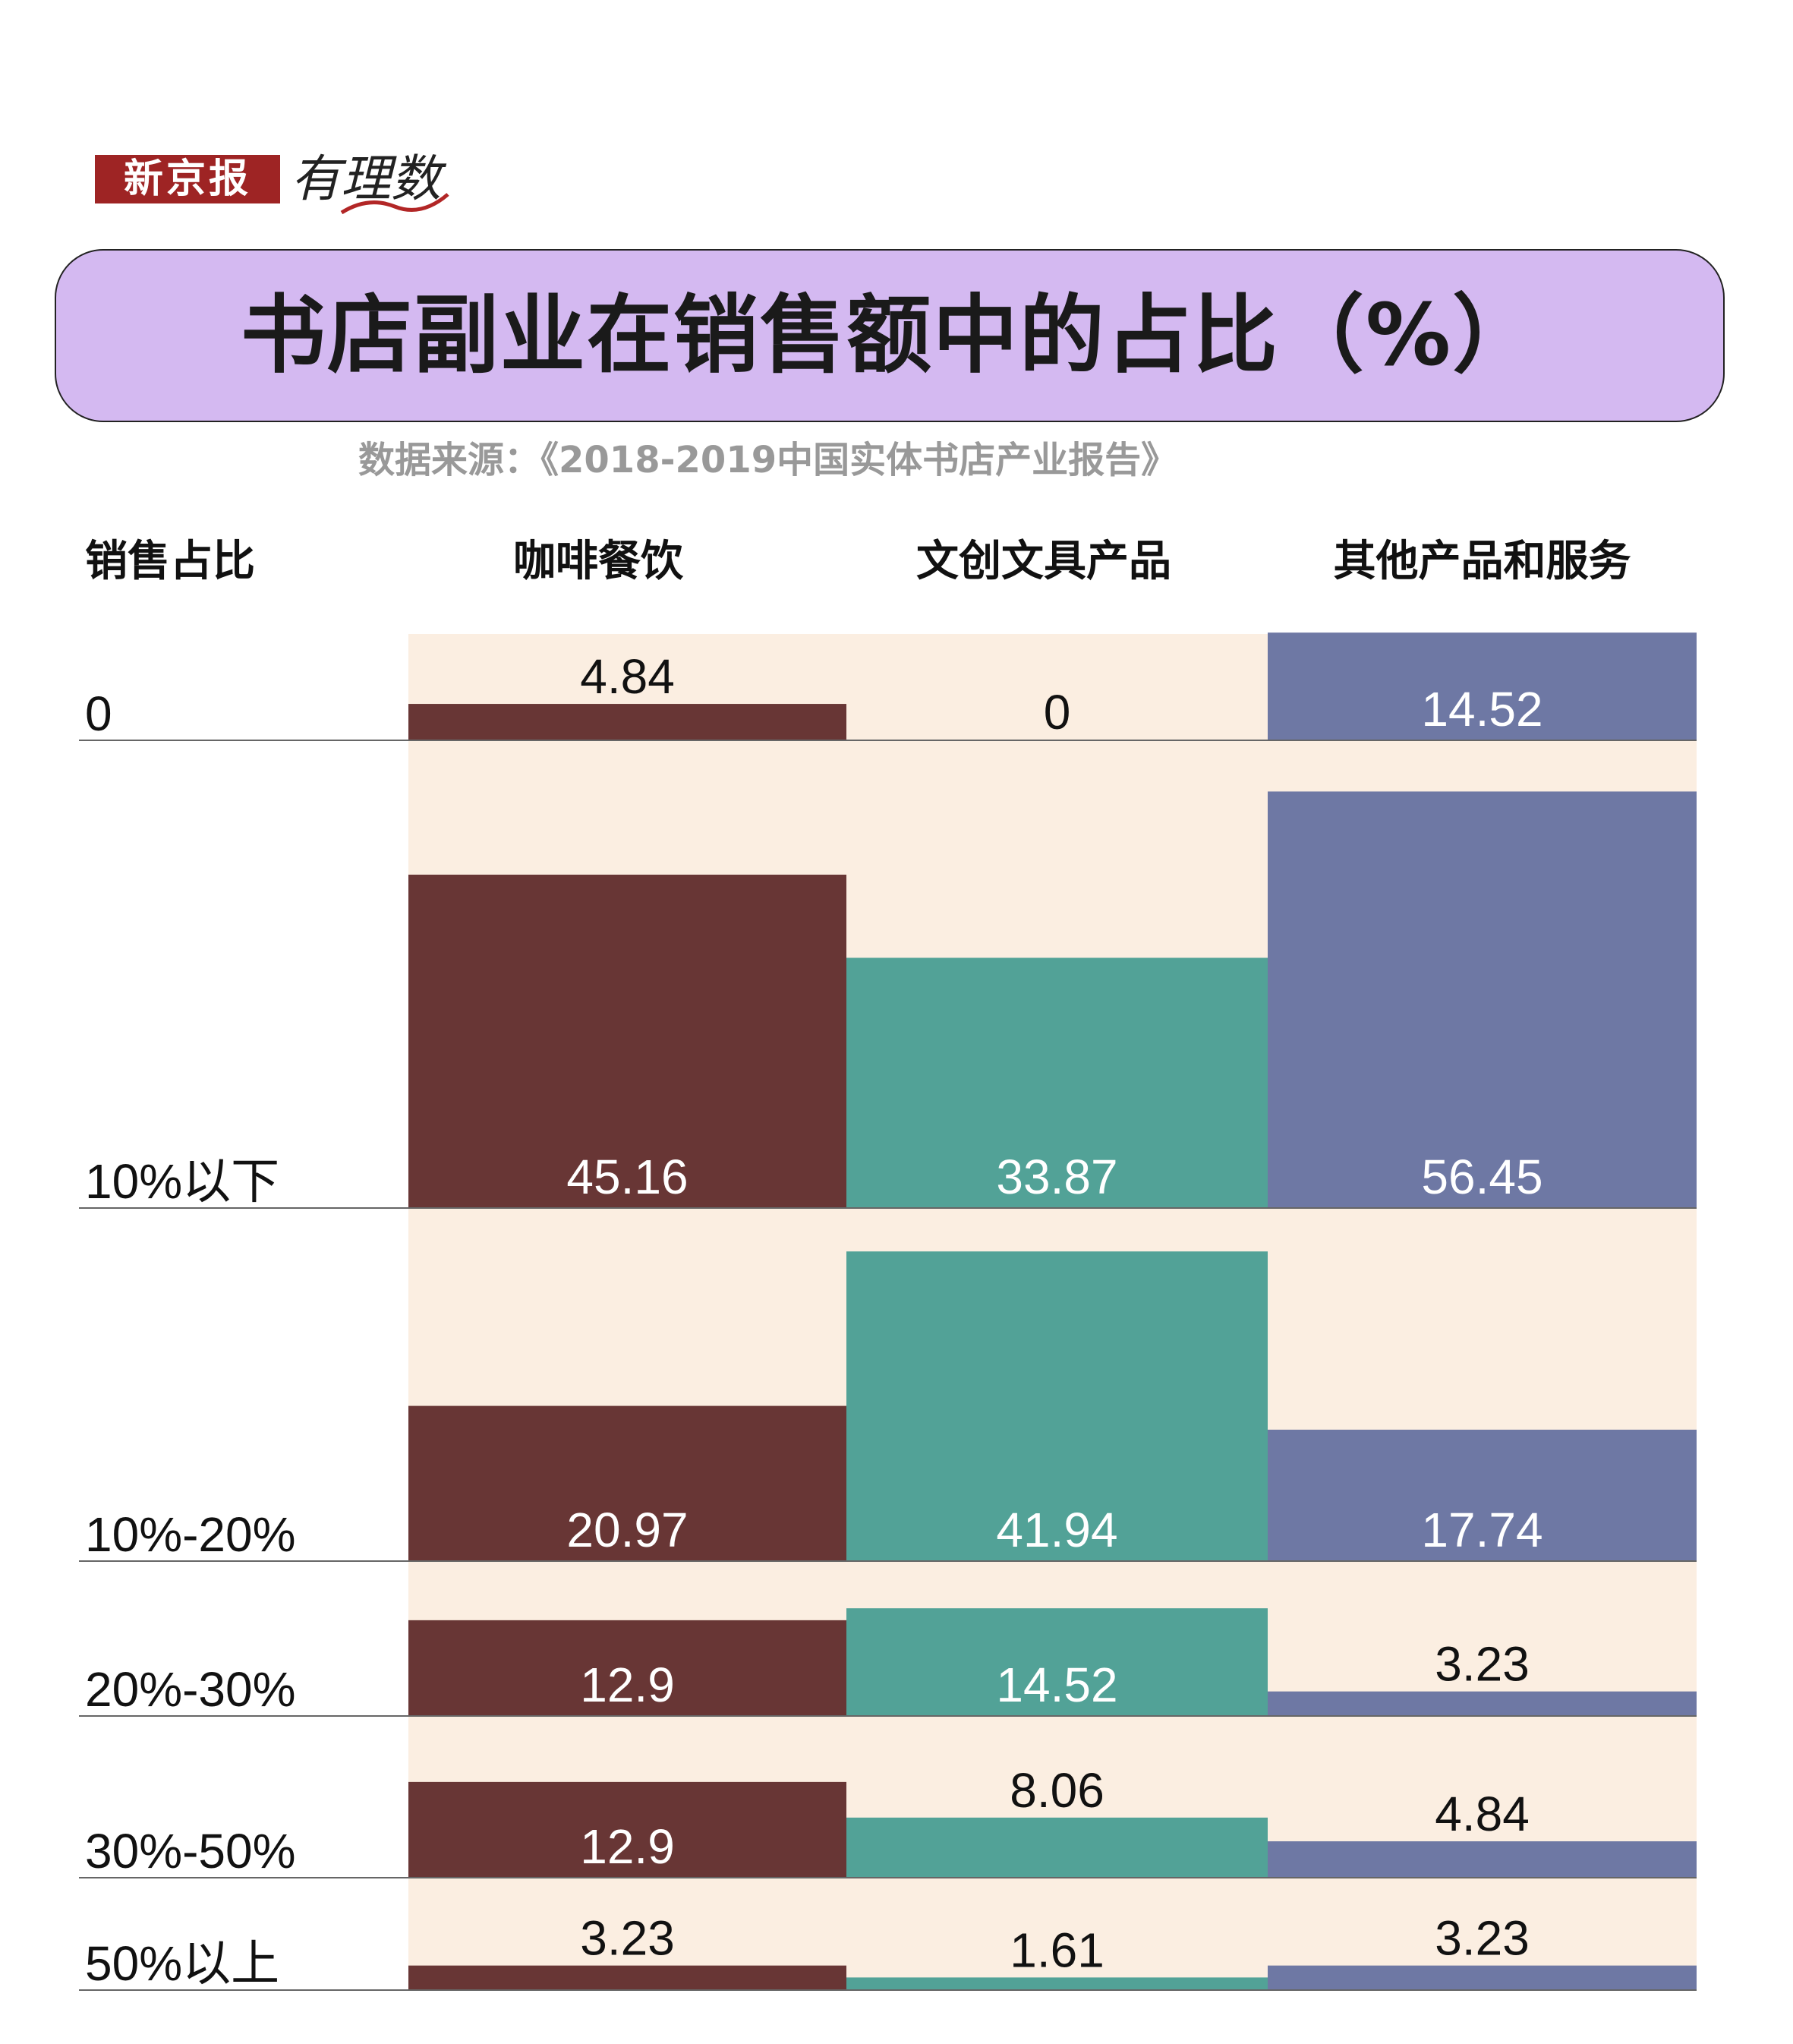  What do you see at coordinates (182, 1181) in the screenshot?
I see `category-label: 10%以下` at bounding box center [182, 1181].